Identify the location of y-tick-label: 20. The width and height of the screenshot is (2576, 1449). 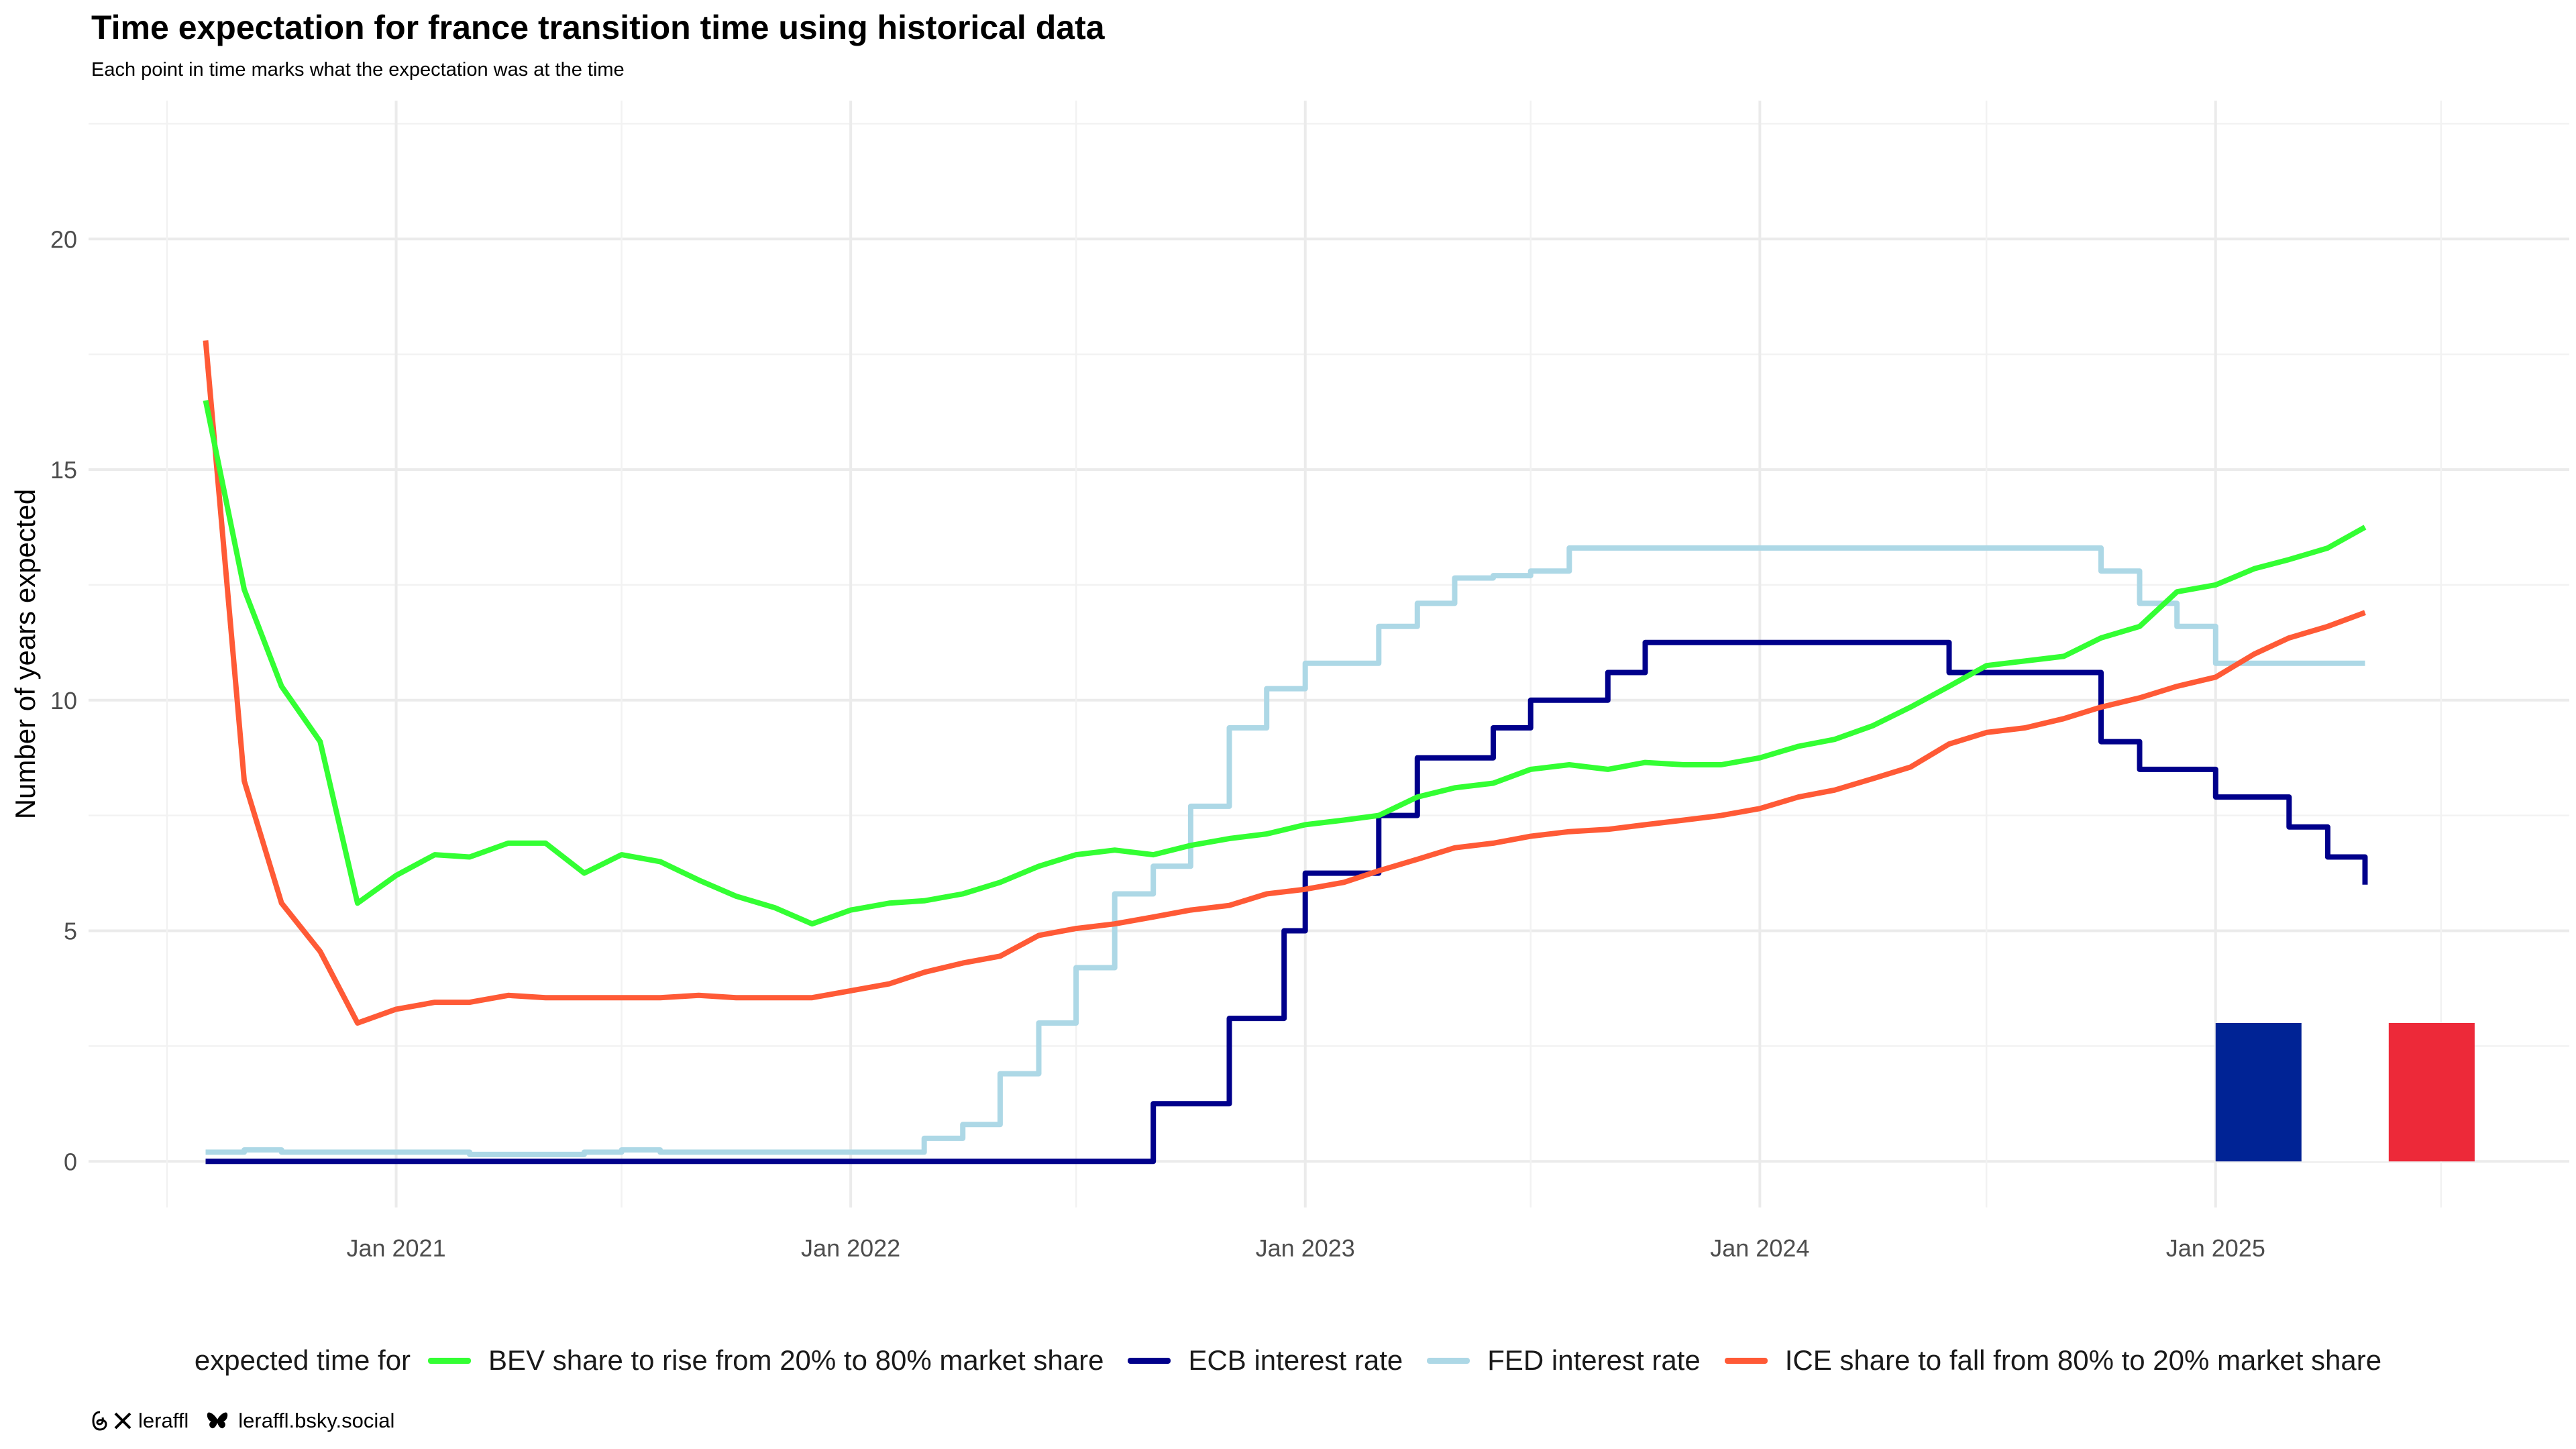
(63, 239).